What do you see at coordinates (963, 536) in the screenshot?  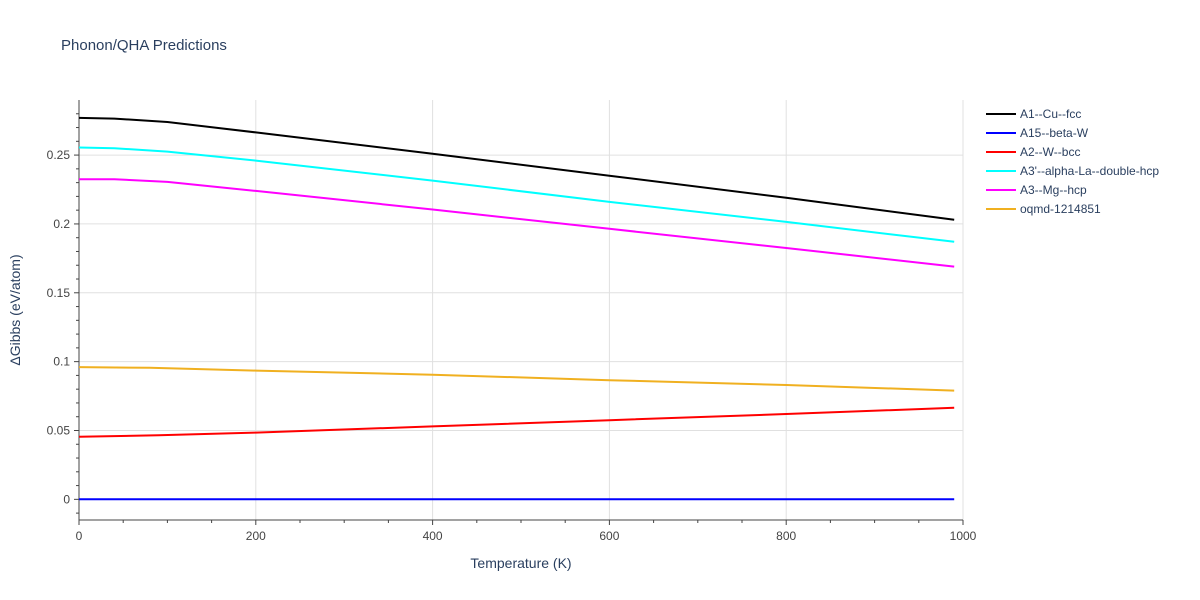 I see `x-tick-label: 1000` at bounding box center [963, 536].